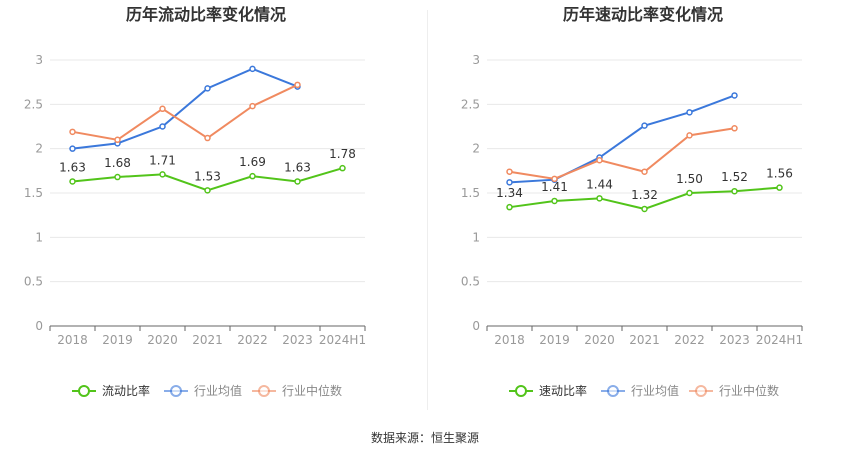 This screenshot has width=850, height=459. Describe the element at coordinates (779, 174) in the screenshot. I see `chart2-data-label: 1.56` at that location.